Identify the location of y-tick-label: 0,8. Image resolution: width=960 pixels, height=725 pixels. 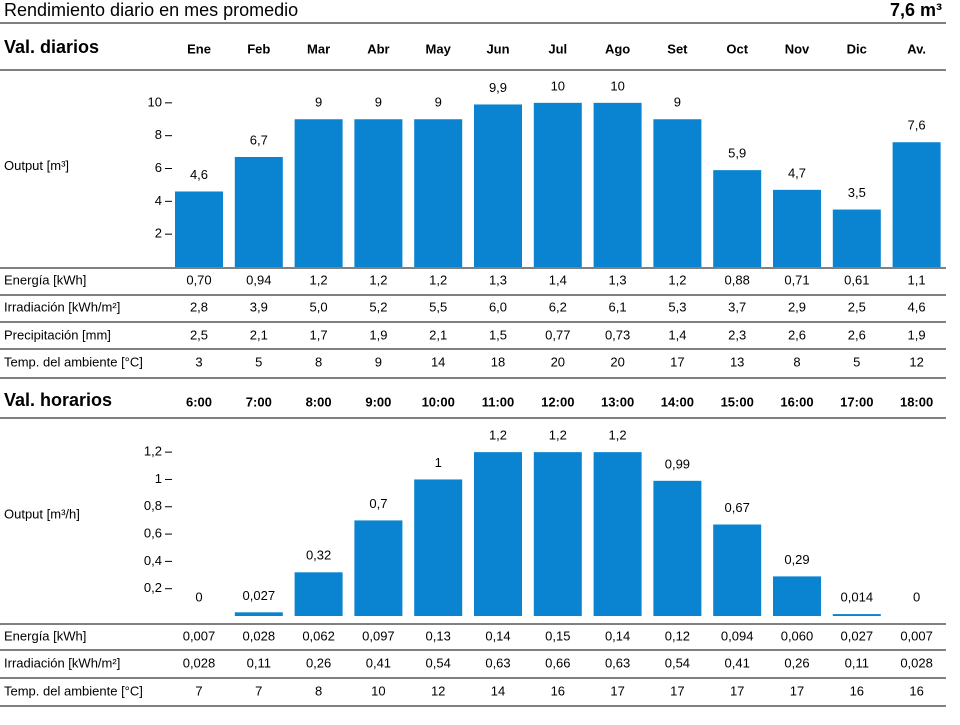
(153, 505).